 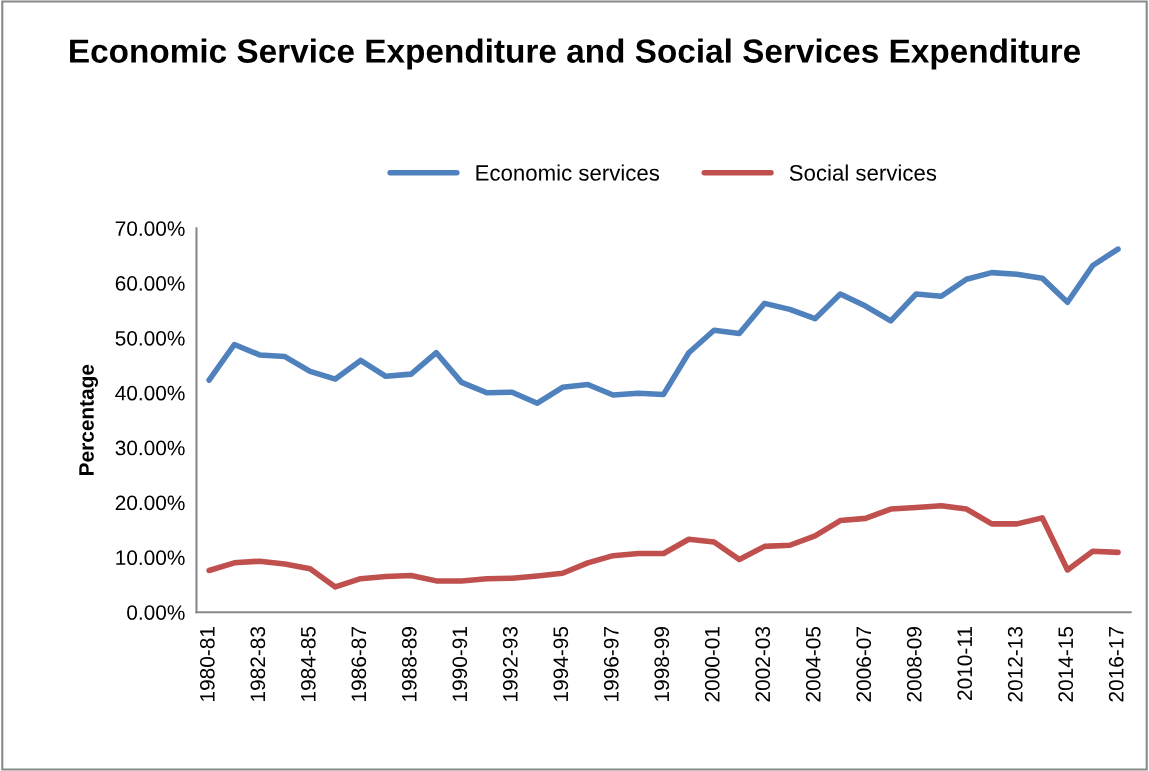 I want to click on y-tick-label: 70.00%, so click(x=150, y=228).